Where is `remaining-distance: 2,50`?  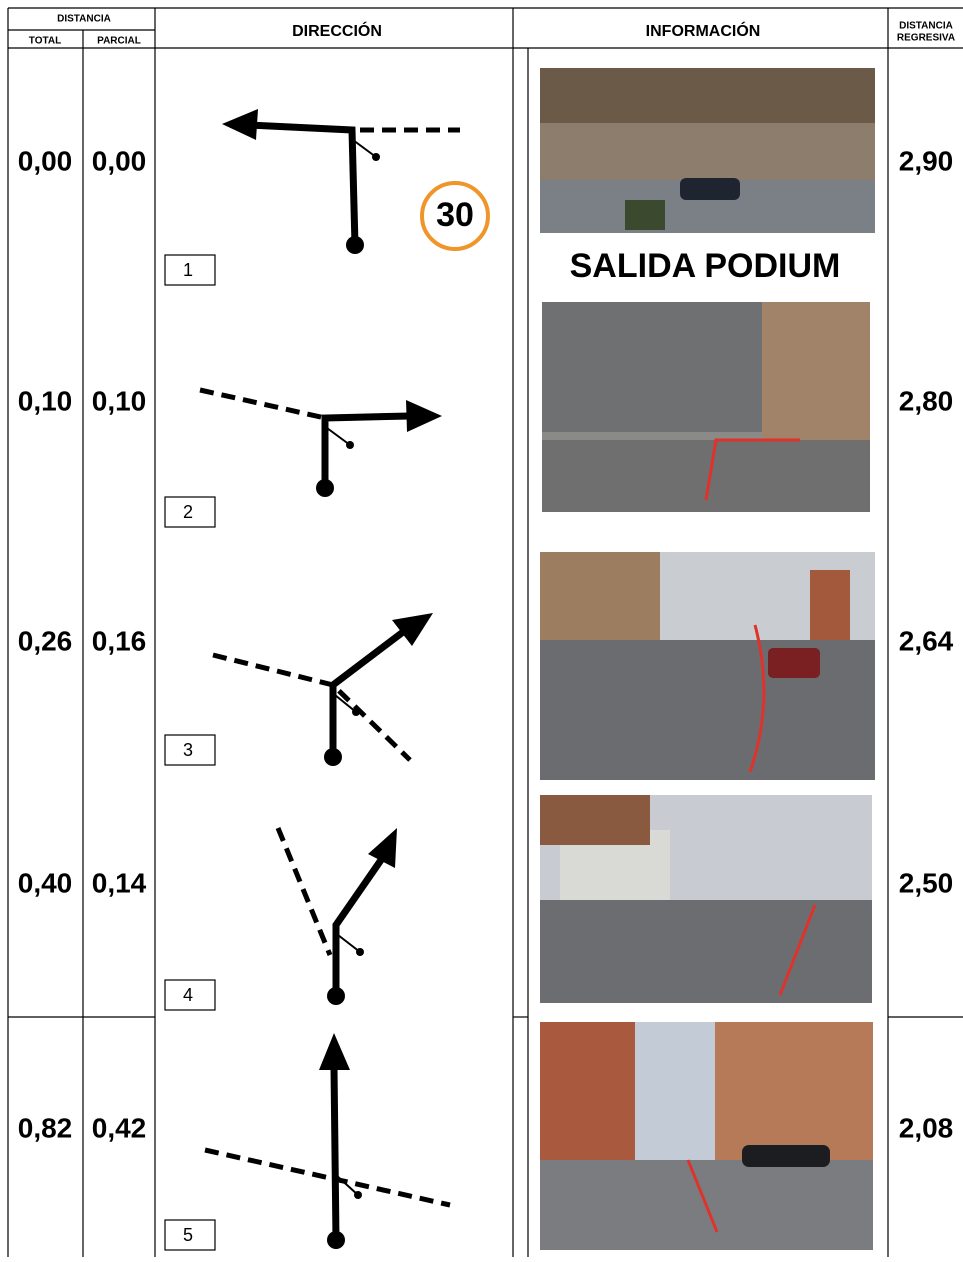
remaining-distance: 2,50 is located at coordinates (926, 882).